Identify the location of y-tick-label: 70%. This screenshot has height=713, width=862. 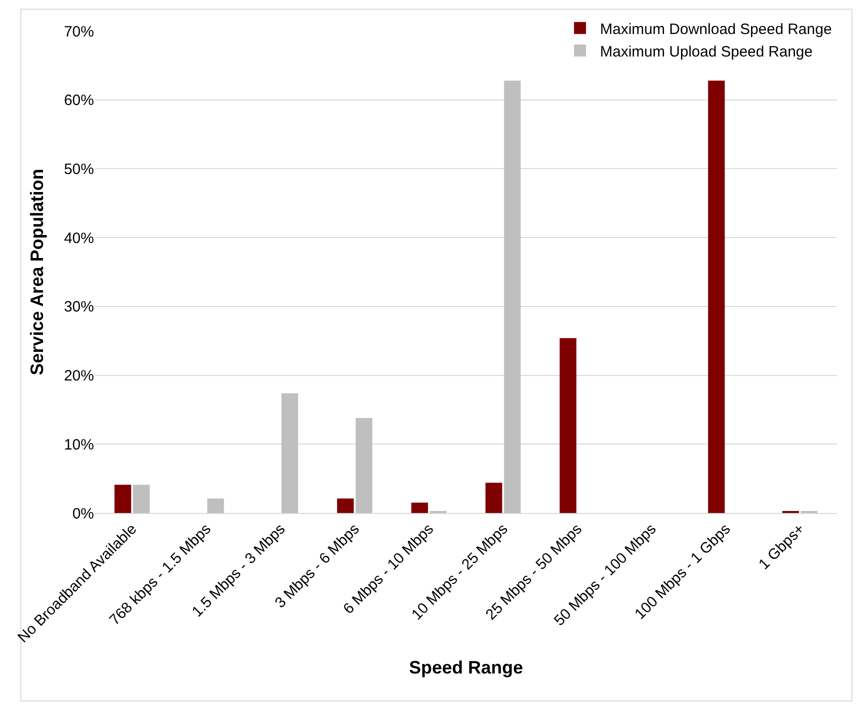
(79, 31).